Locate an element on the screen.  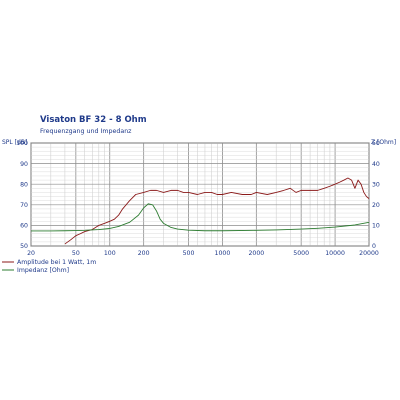
x-tick-label: 50 is located at coordinates (76, 253).